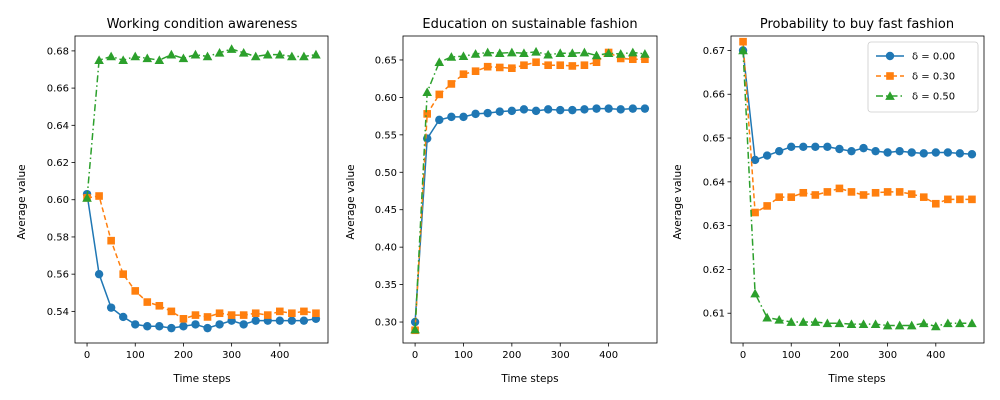 This screenshot has height=400, width=1000. I want to click on y-tick-label: 0.64, so click(714, 182).